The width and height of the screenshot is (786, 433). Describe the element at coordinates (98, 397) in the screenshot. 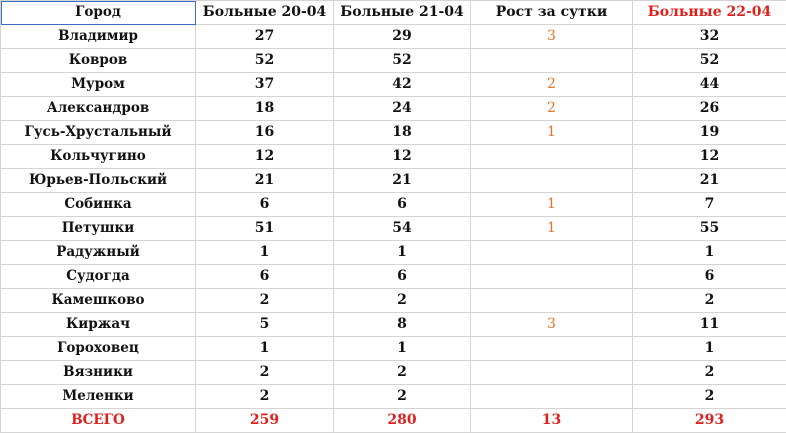

I see `city-cell: Меленки` at that location.